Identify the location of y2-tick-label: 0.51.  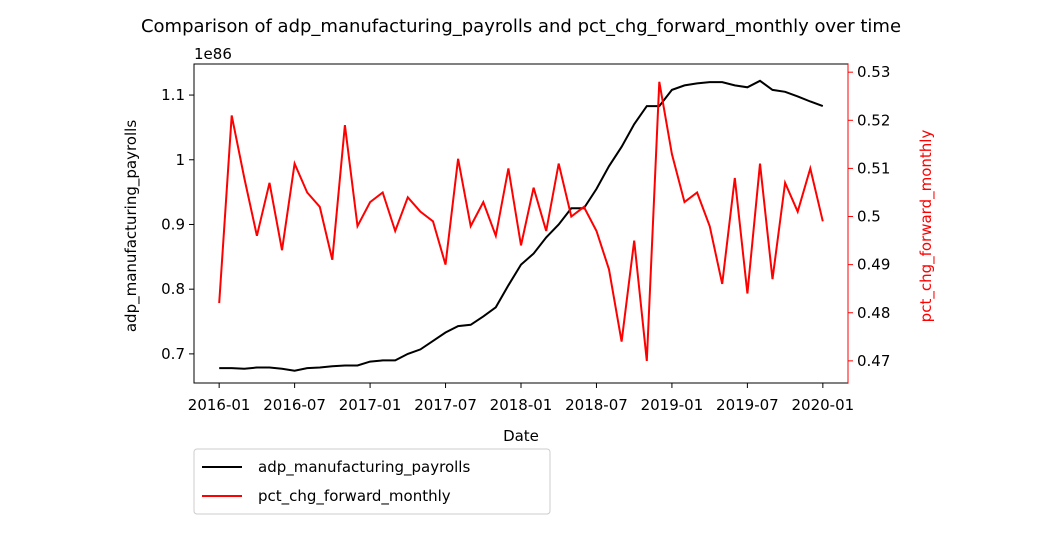
(873, 168).